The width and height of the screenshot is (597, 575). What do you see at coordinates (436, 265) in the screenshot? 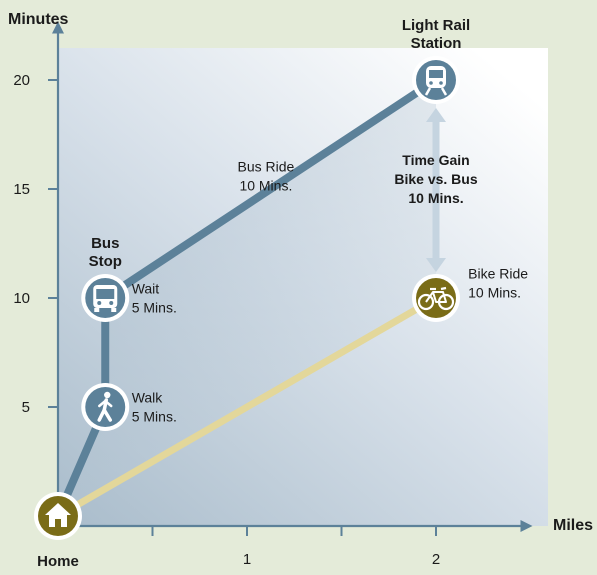
I see `time-gain-arrowhead-bottom` at bounding box center [436, 265].